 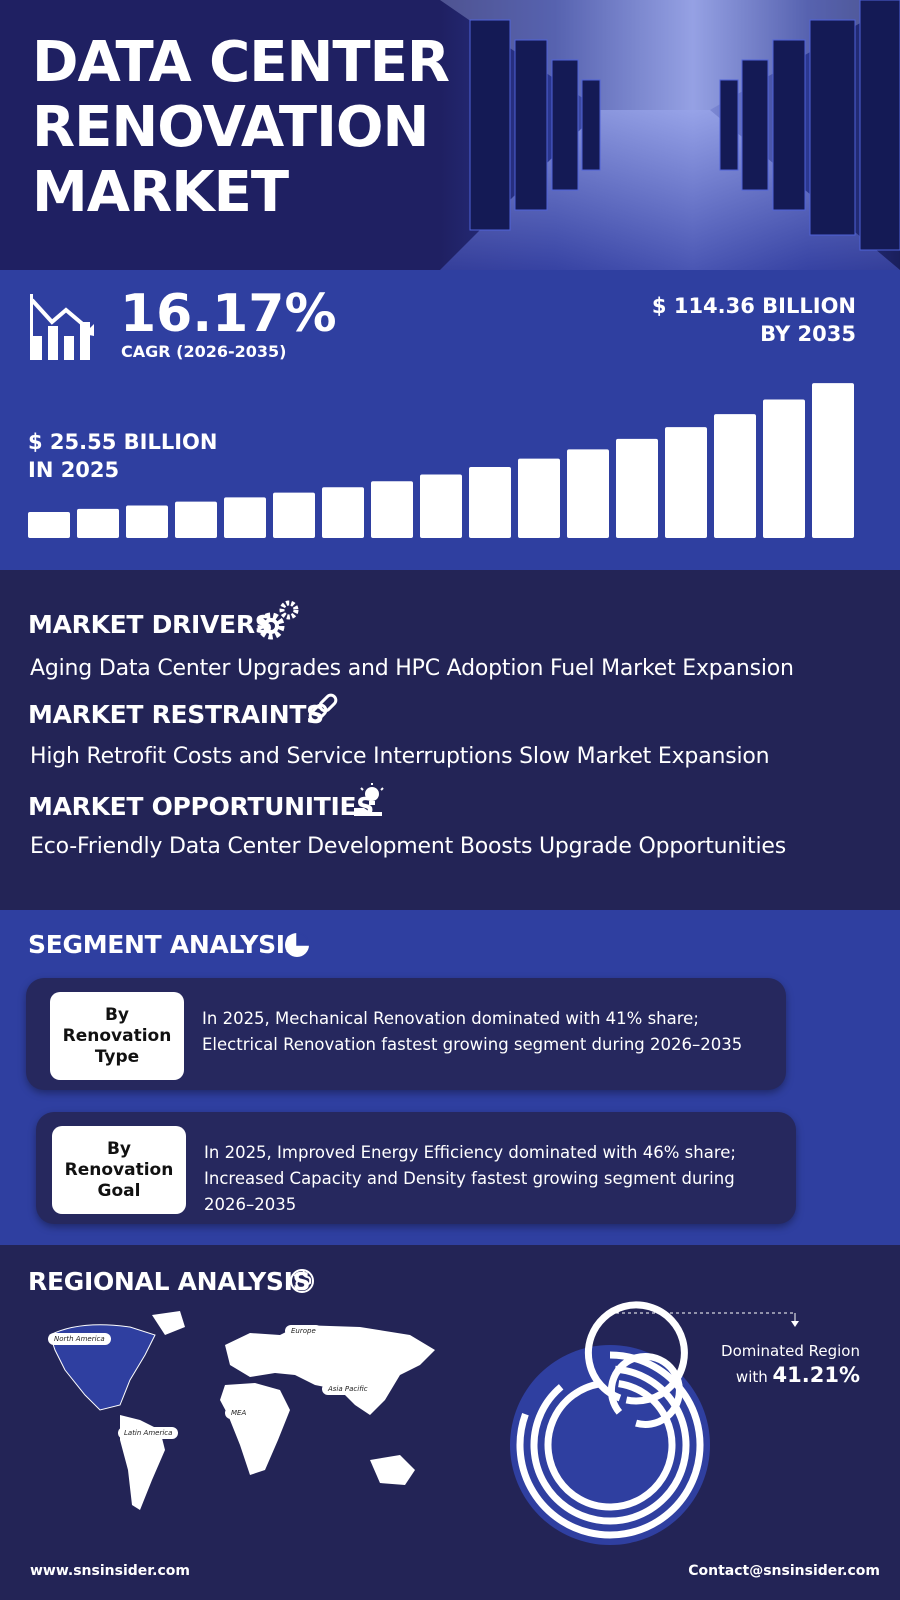 I want to click on growth-icon, so click(x=62, y=327).